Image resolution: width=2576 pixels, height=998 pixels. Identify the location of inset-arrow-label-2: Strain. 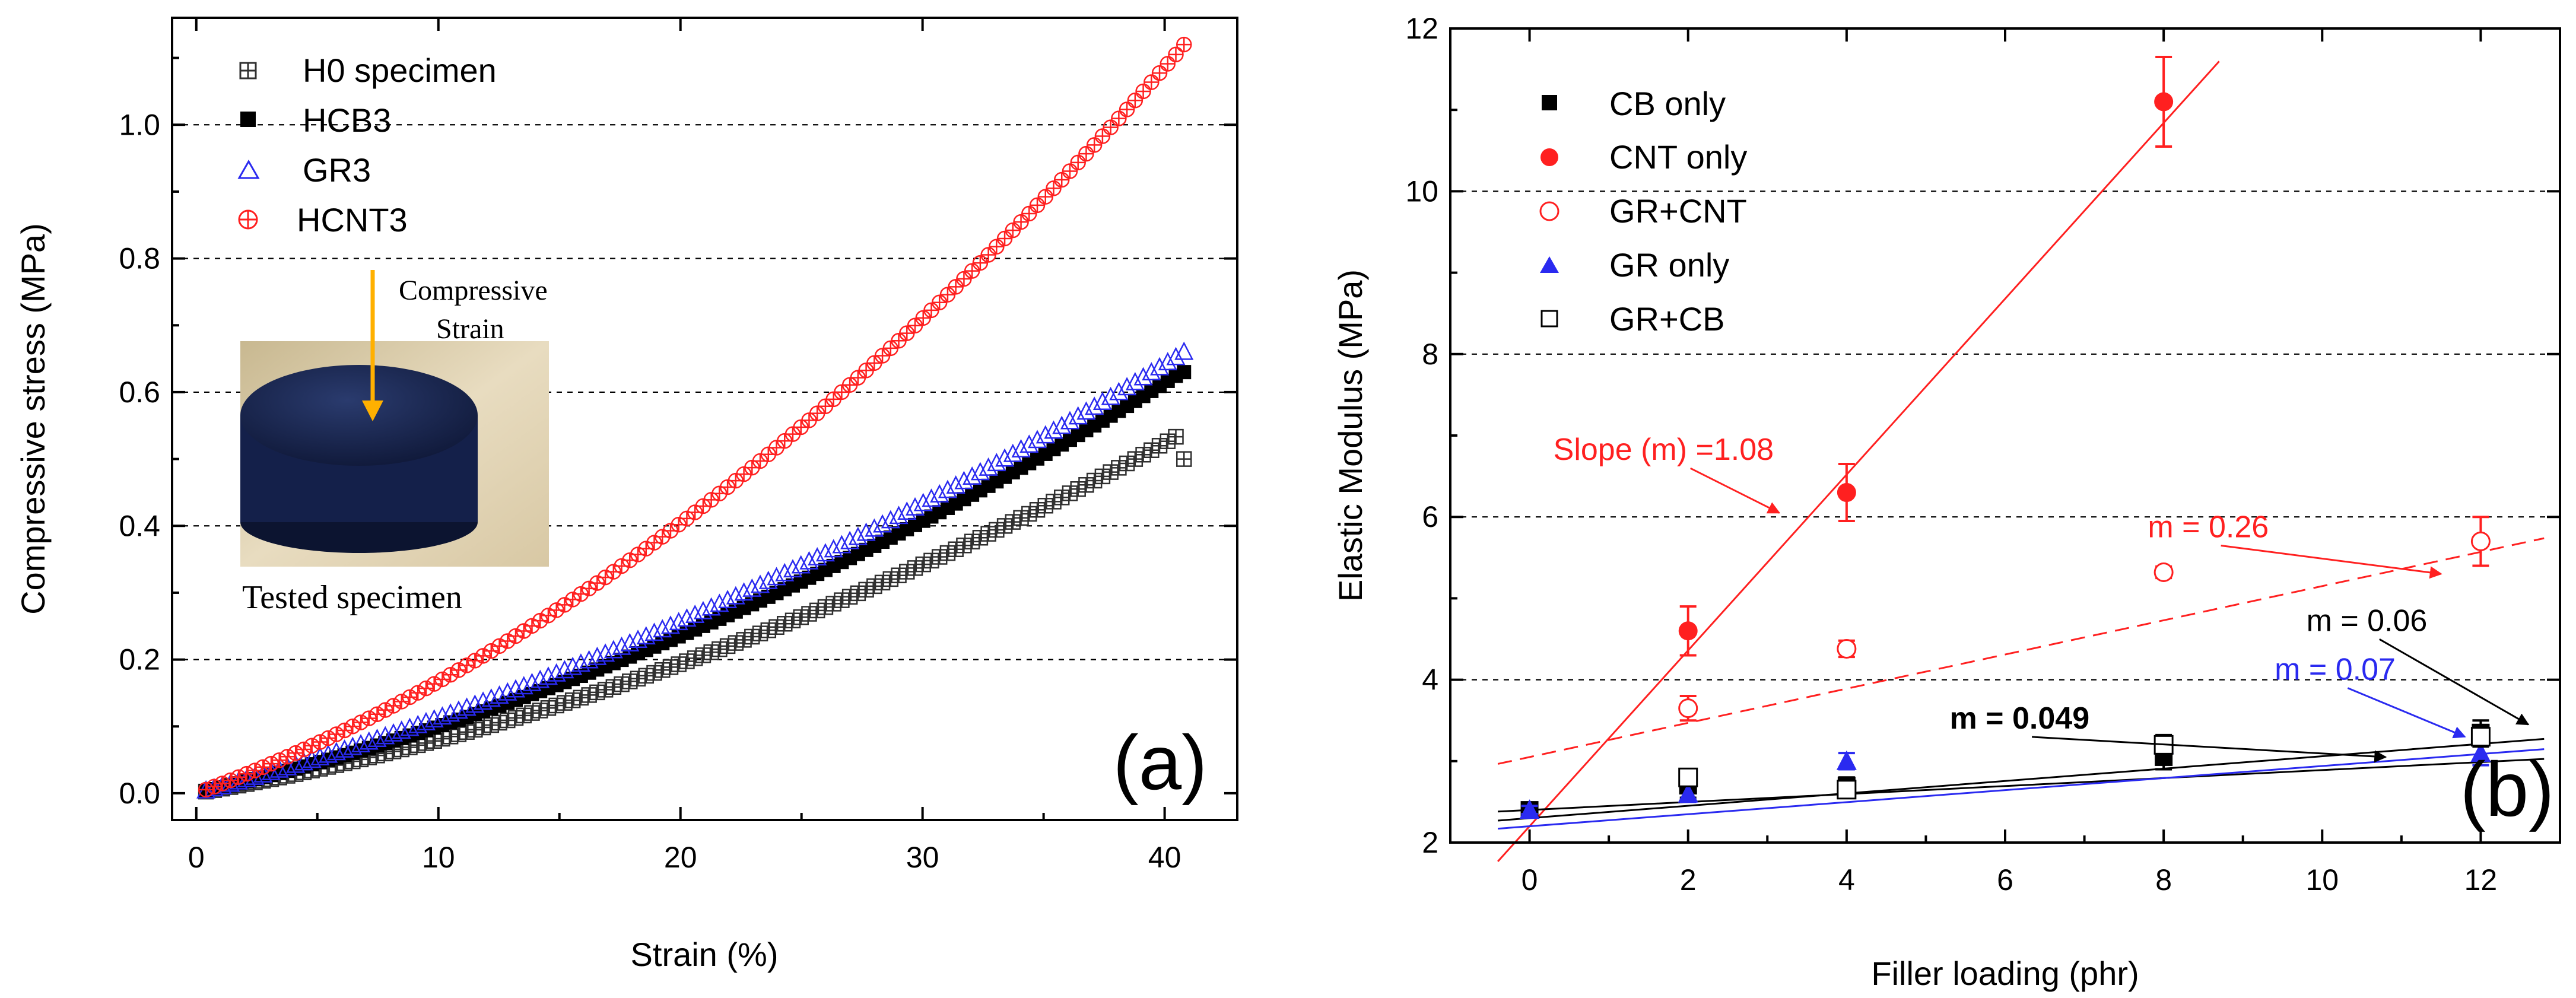
(470, 329).